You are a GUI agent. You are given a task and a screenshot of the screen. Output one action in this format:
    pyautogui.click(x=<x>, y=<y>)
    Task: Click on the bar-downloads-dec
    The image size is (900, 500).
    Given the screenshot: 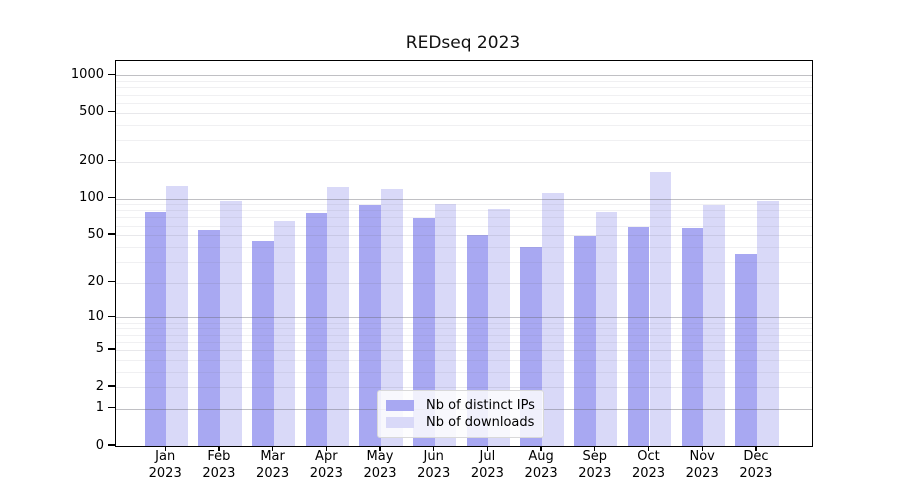 What is the action you would take?
    pyautogui.click(x=767, y=323)
    